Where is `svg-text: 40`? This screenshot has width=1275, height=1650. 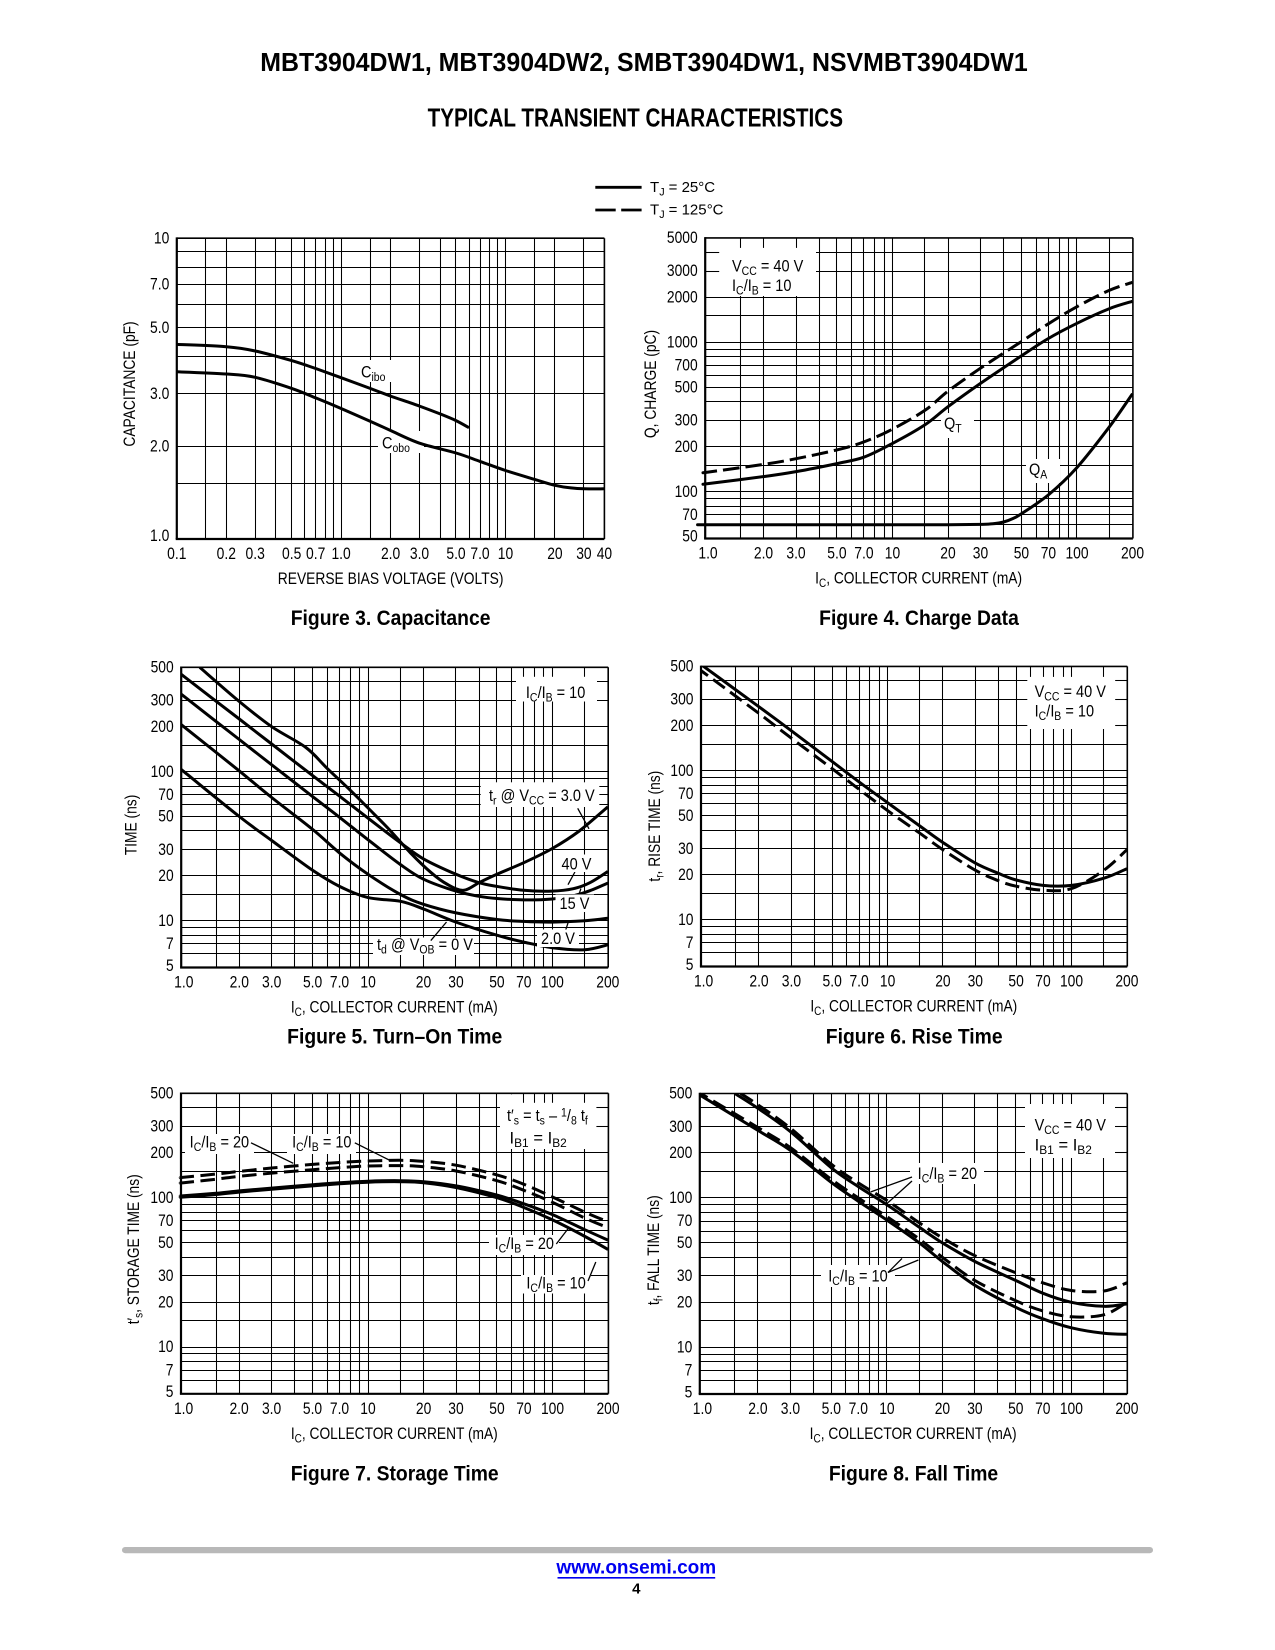
svg-text: 40 is located at coordinates (604, 554).